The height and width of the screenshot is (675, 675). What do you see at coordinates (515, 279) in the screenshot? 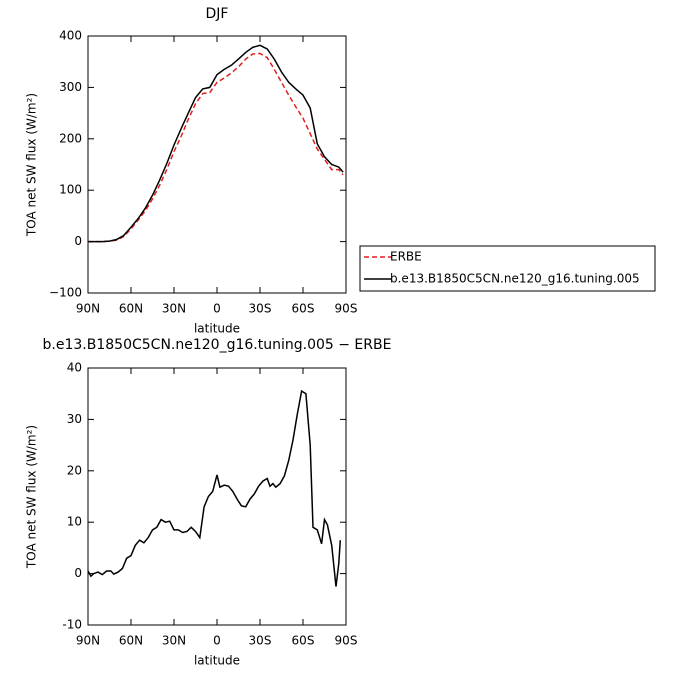
I see `legend-label: b.e13.B1850C5CN.ne120_g16.tuning.005` at bounding box center [515, 279].